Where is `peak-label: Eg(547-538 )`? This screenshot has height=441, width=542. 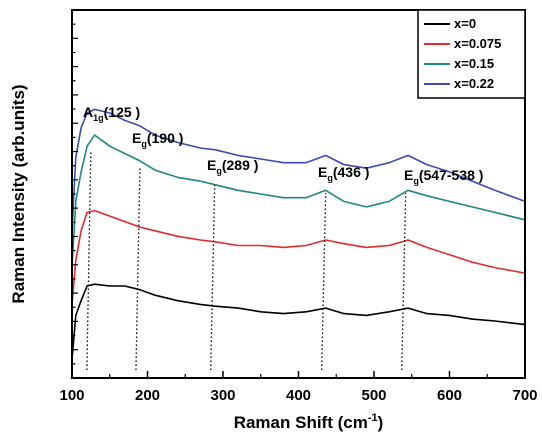 peak-label: Eg(547-538 ) is located at coordinates (443, 176).